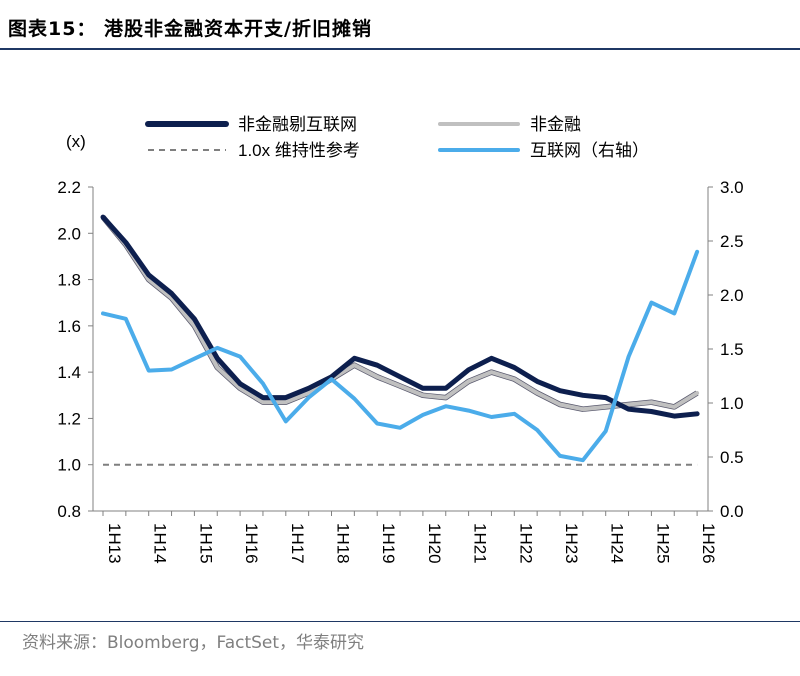 This screenshot has width=800, height=676. What do you see at coordinates (732, 187) in the screenshot?
I see `right-tick-label: 3.0` at bounding box center [732, 187].